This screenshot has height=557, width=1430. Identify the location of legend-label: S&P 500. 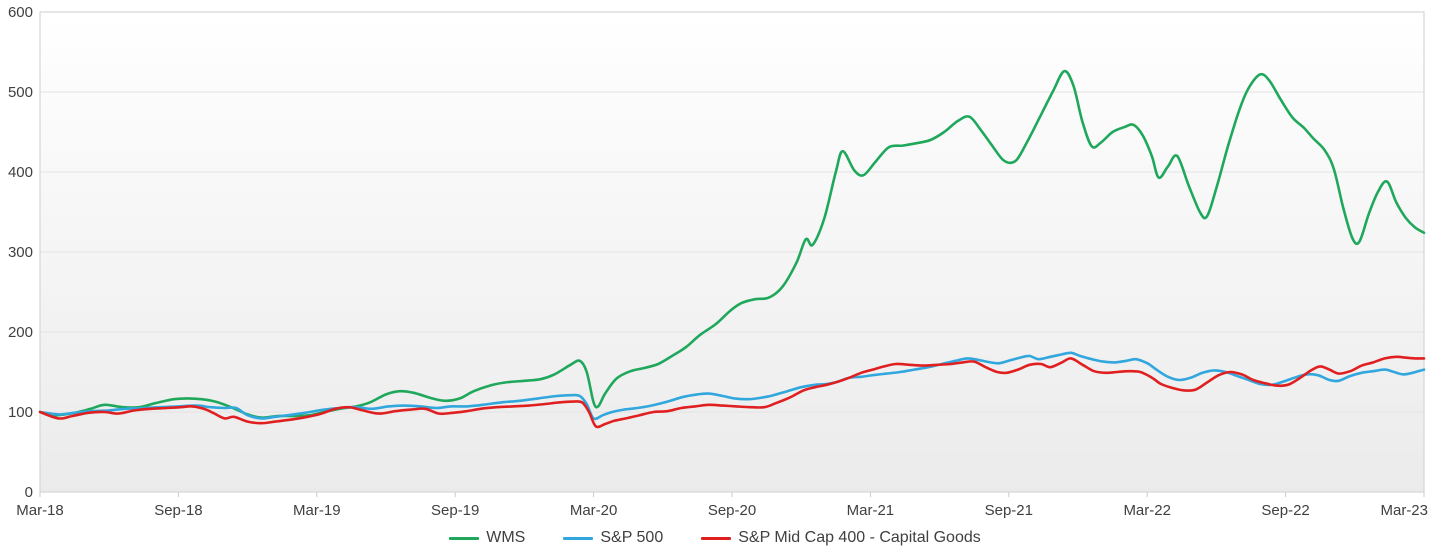
(632, 537).